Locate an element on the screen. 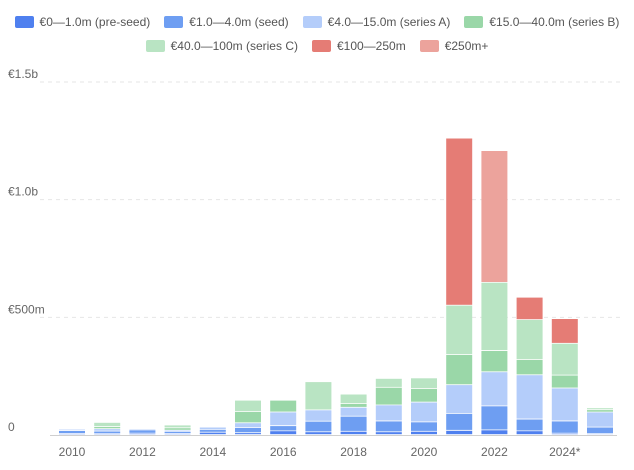 This screenshot has height=470, width=634. x-tick-label: 2016 is located at coordinates (283, 452).